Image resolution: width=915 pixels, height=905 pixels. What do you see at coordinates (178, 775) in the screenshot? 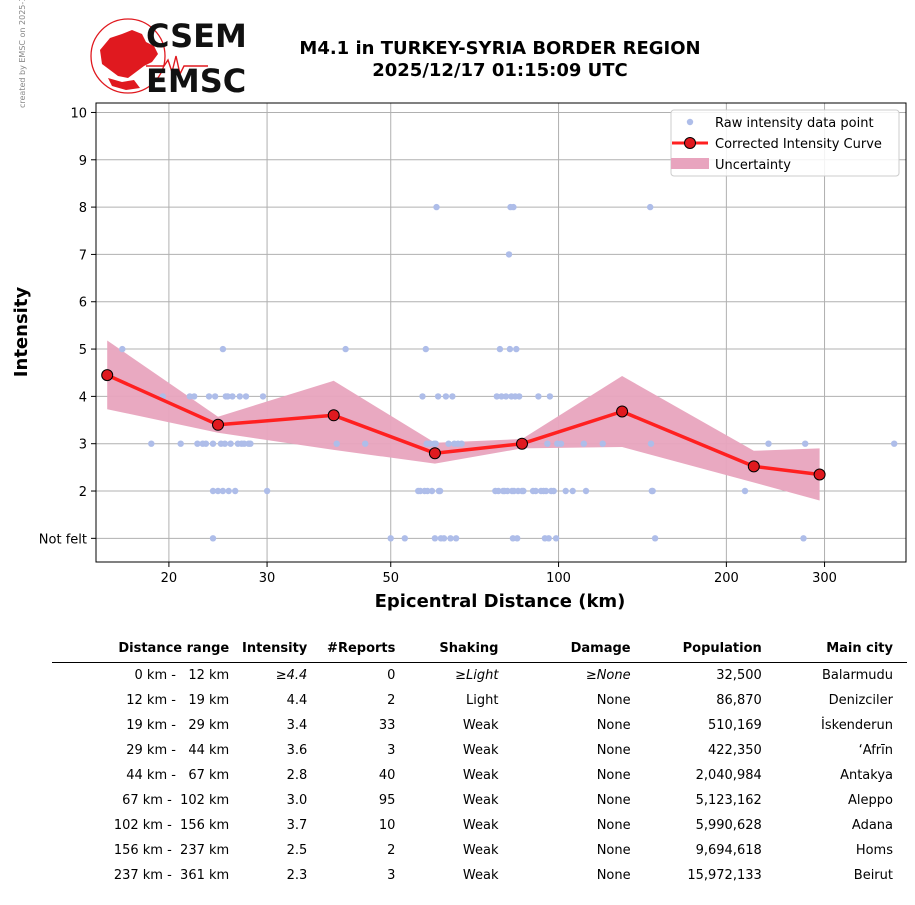
I see `cell-distance-range: 44 km - 67 km` at bounding box center [178, 775].